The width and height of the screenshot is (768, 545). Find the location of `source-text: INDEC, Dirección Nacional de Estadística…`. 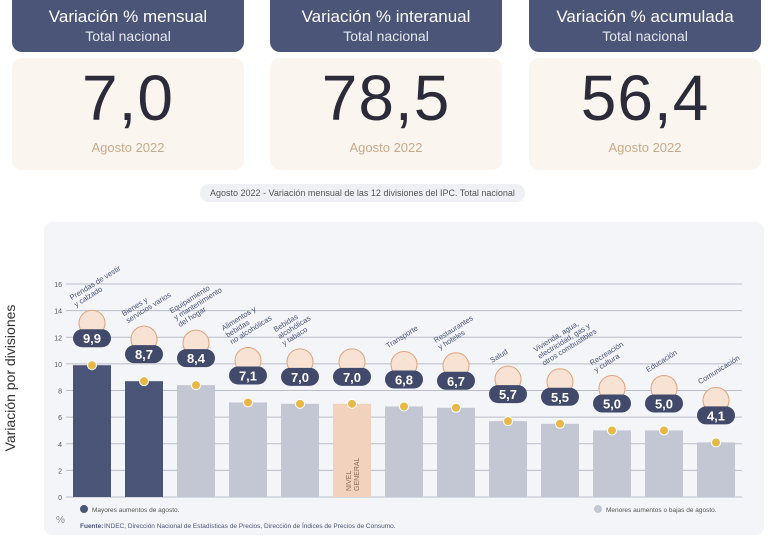

source-text: INDEC, Dirección Nacional de Estadística… is located at coordinates (250, 525).